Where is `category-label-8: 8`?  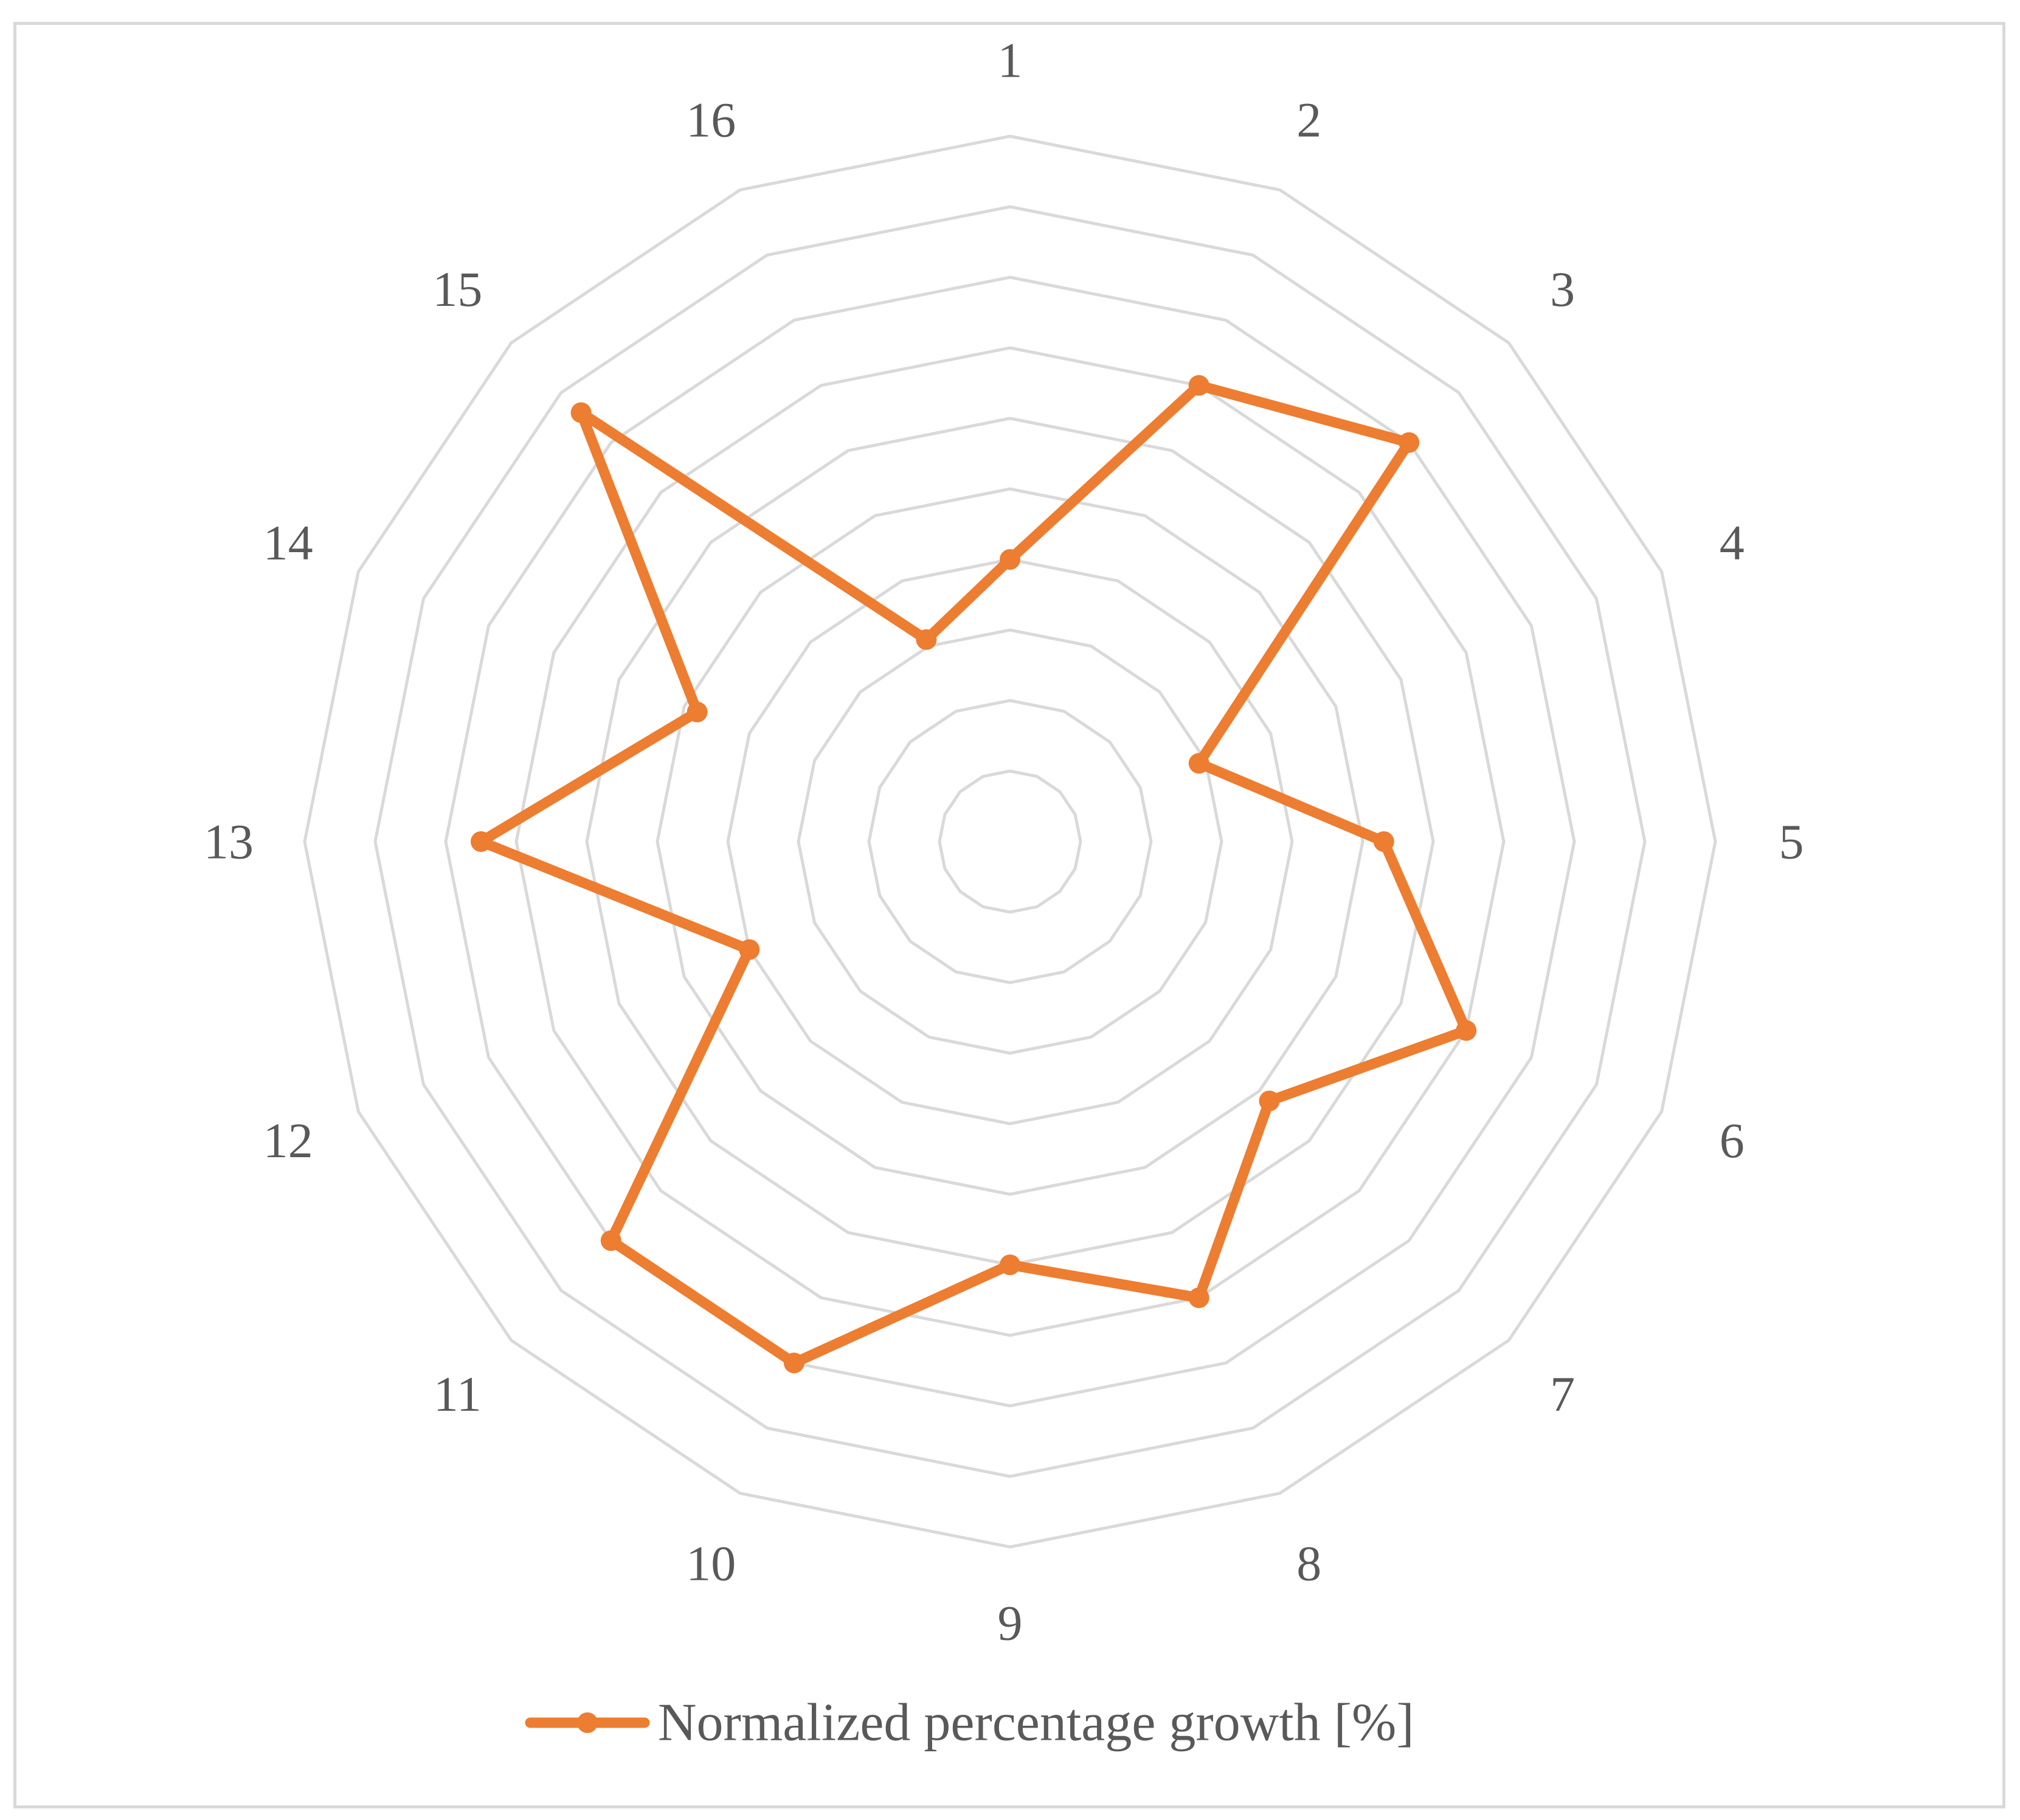 category-label-8: 8 is located at coordinates (1308, 1563).